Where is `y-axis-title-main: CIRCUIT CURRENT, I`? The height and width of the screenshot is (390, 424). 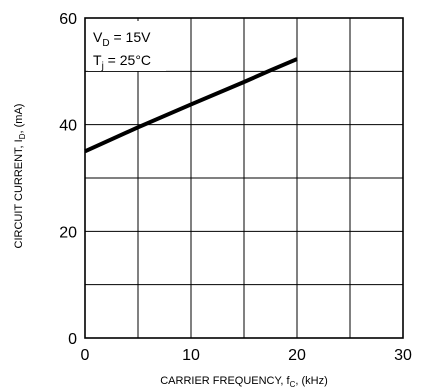 y-axis-title-main: CIRCUIT CURRENT, I is located at coordinates (19, 193).